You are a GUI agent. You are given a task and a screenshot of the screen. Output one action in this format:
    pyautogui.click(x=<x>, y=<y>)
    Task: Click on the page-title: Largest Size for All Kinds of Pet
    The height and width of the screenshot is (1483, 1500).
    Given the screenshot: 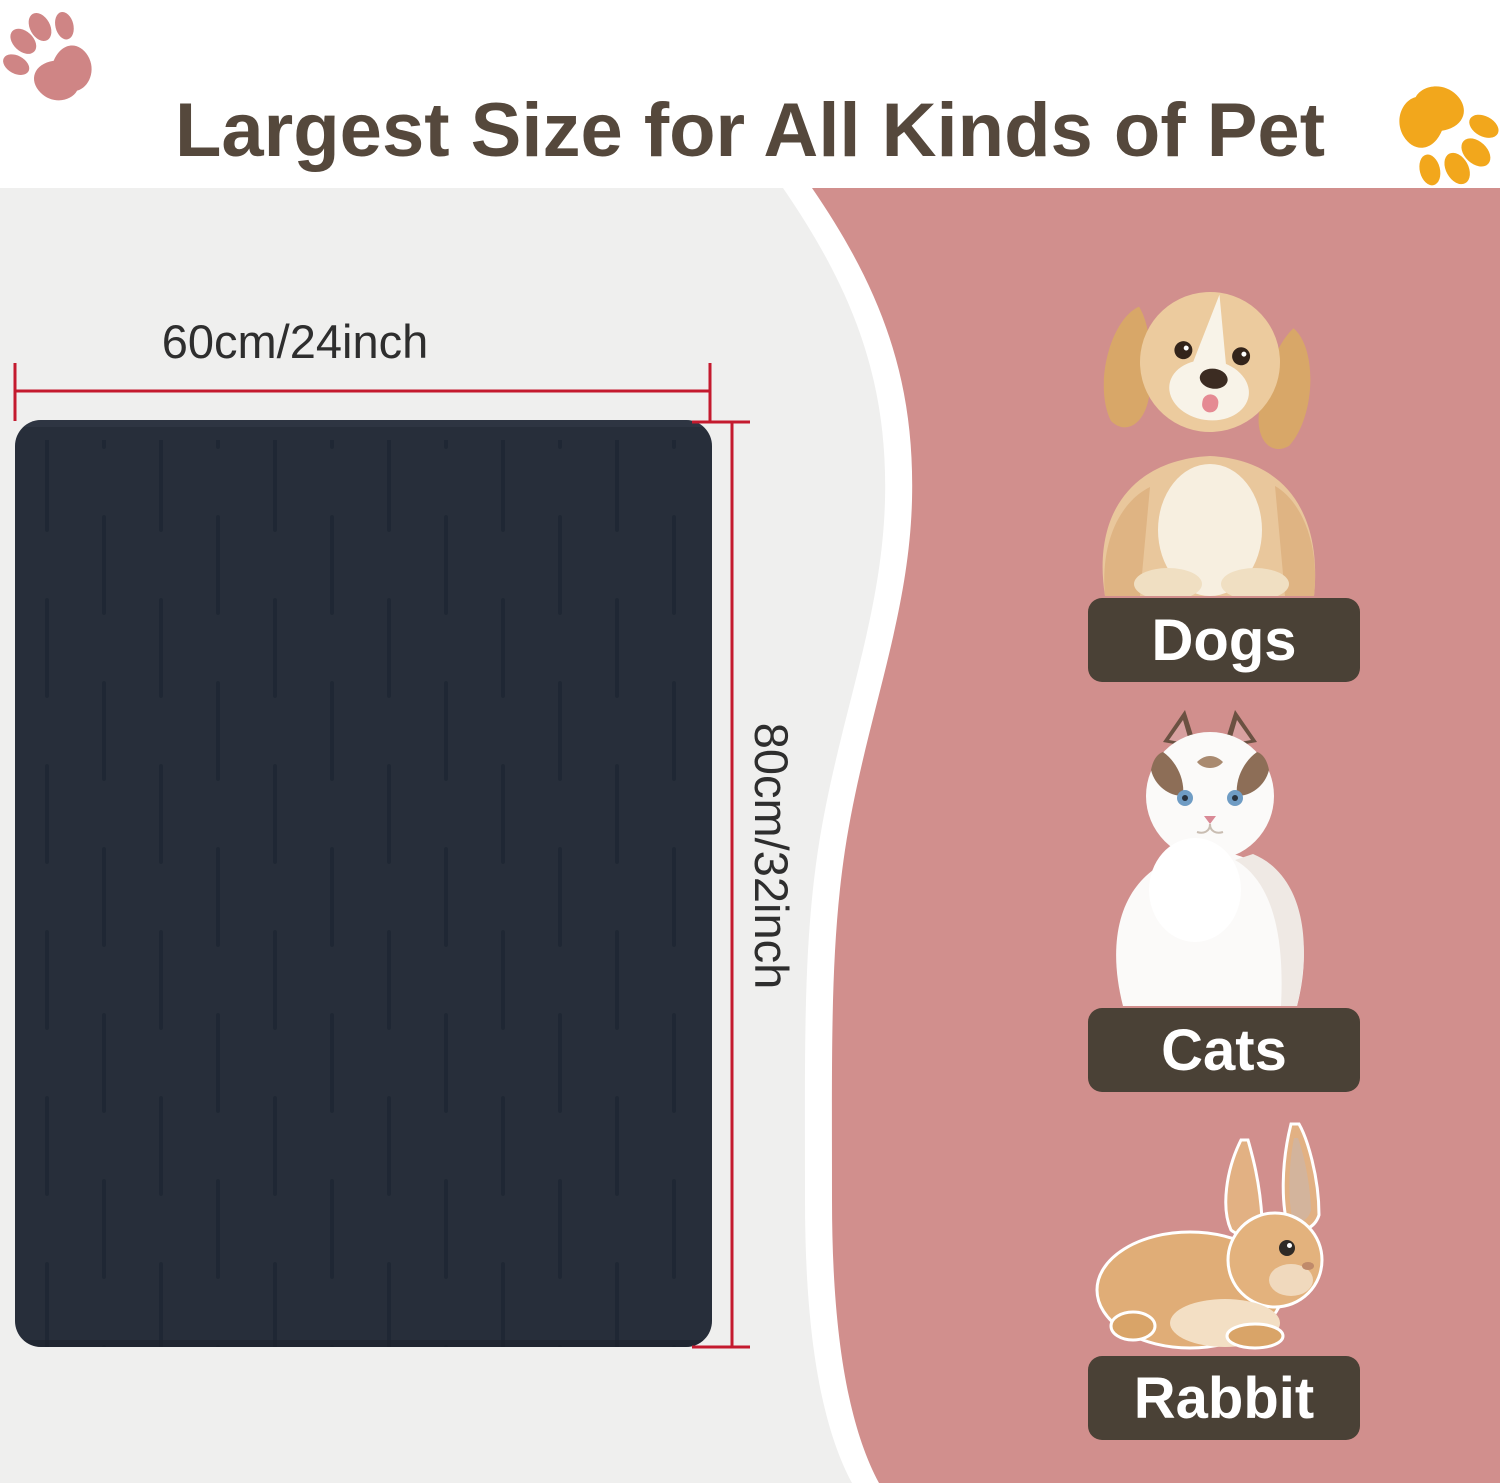 What is the action you would take?
    pyautogui.click(x=750, y=130)
    